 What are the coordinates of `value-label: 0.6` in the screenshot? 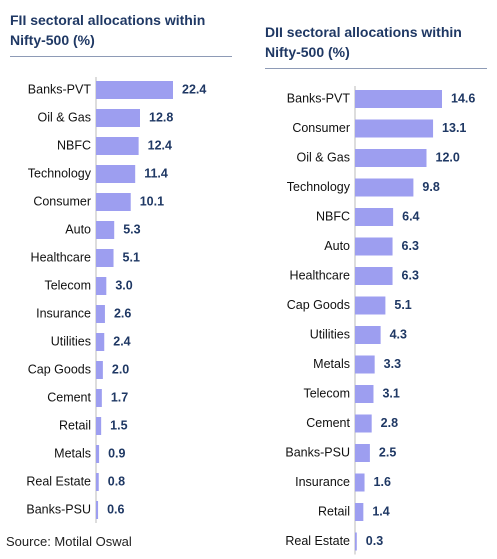 It's located at (115, 509).